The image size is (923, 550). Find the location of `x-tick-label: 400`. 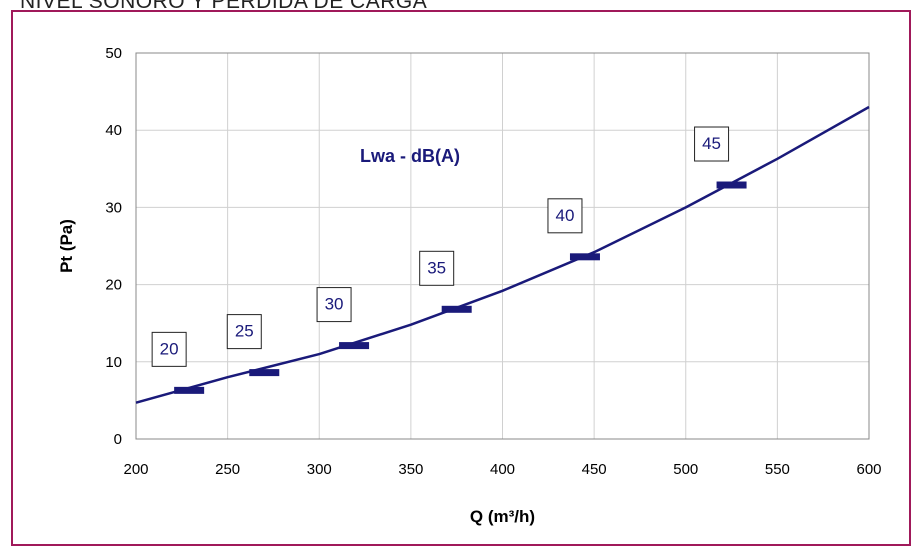

x-tick-label: 400 is located at coordinates (502, 469).